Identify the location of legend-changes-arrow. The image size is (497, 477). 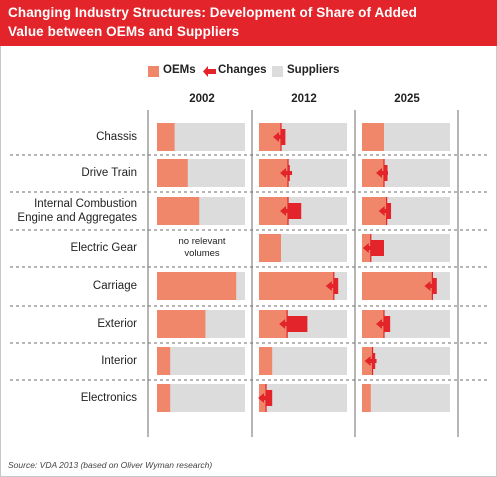
(209, 71).